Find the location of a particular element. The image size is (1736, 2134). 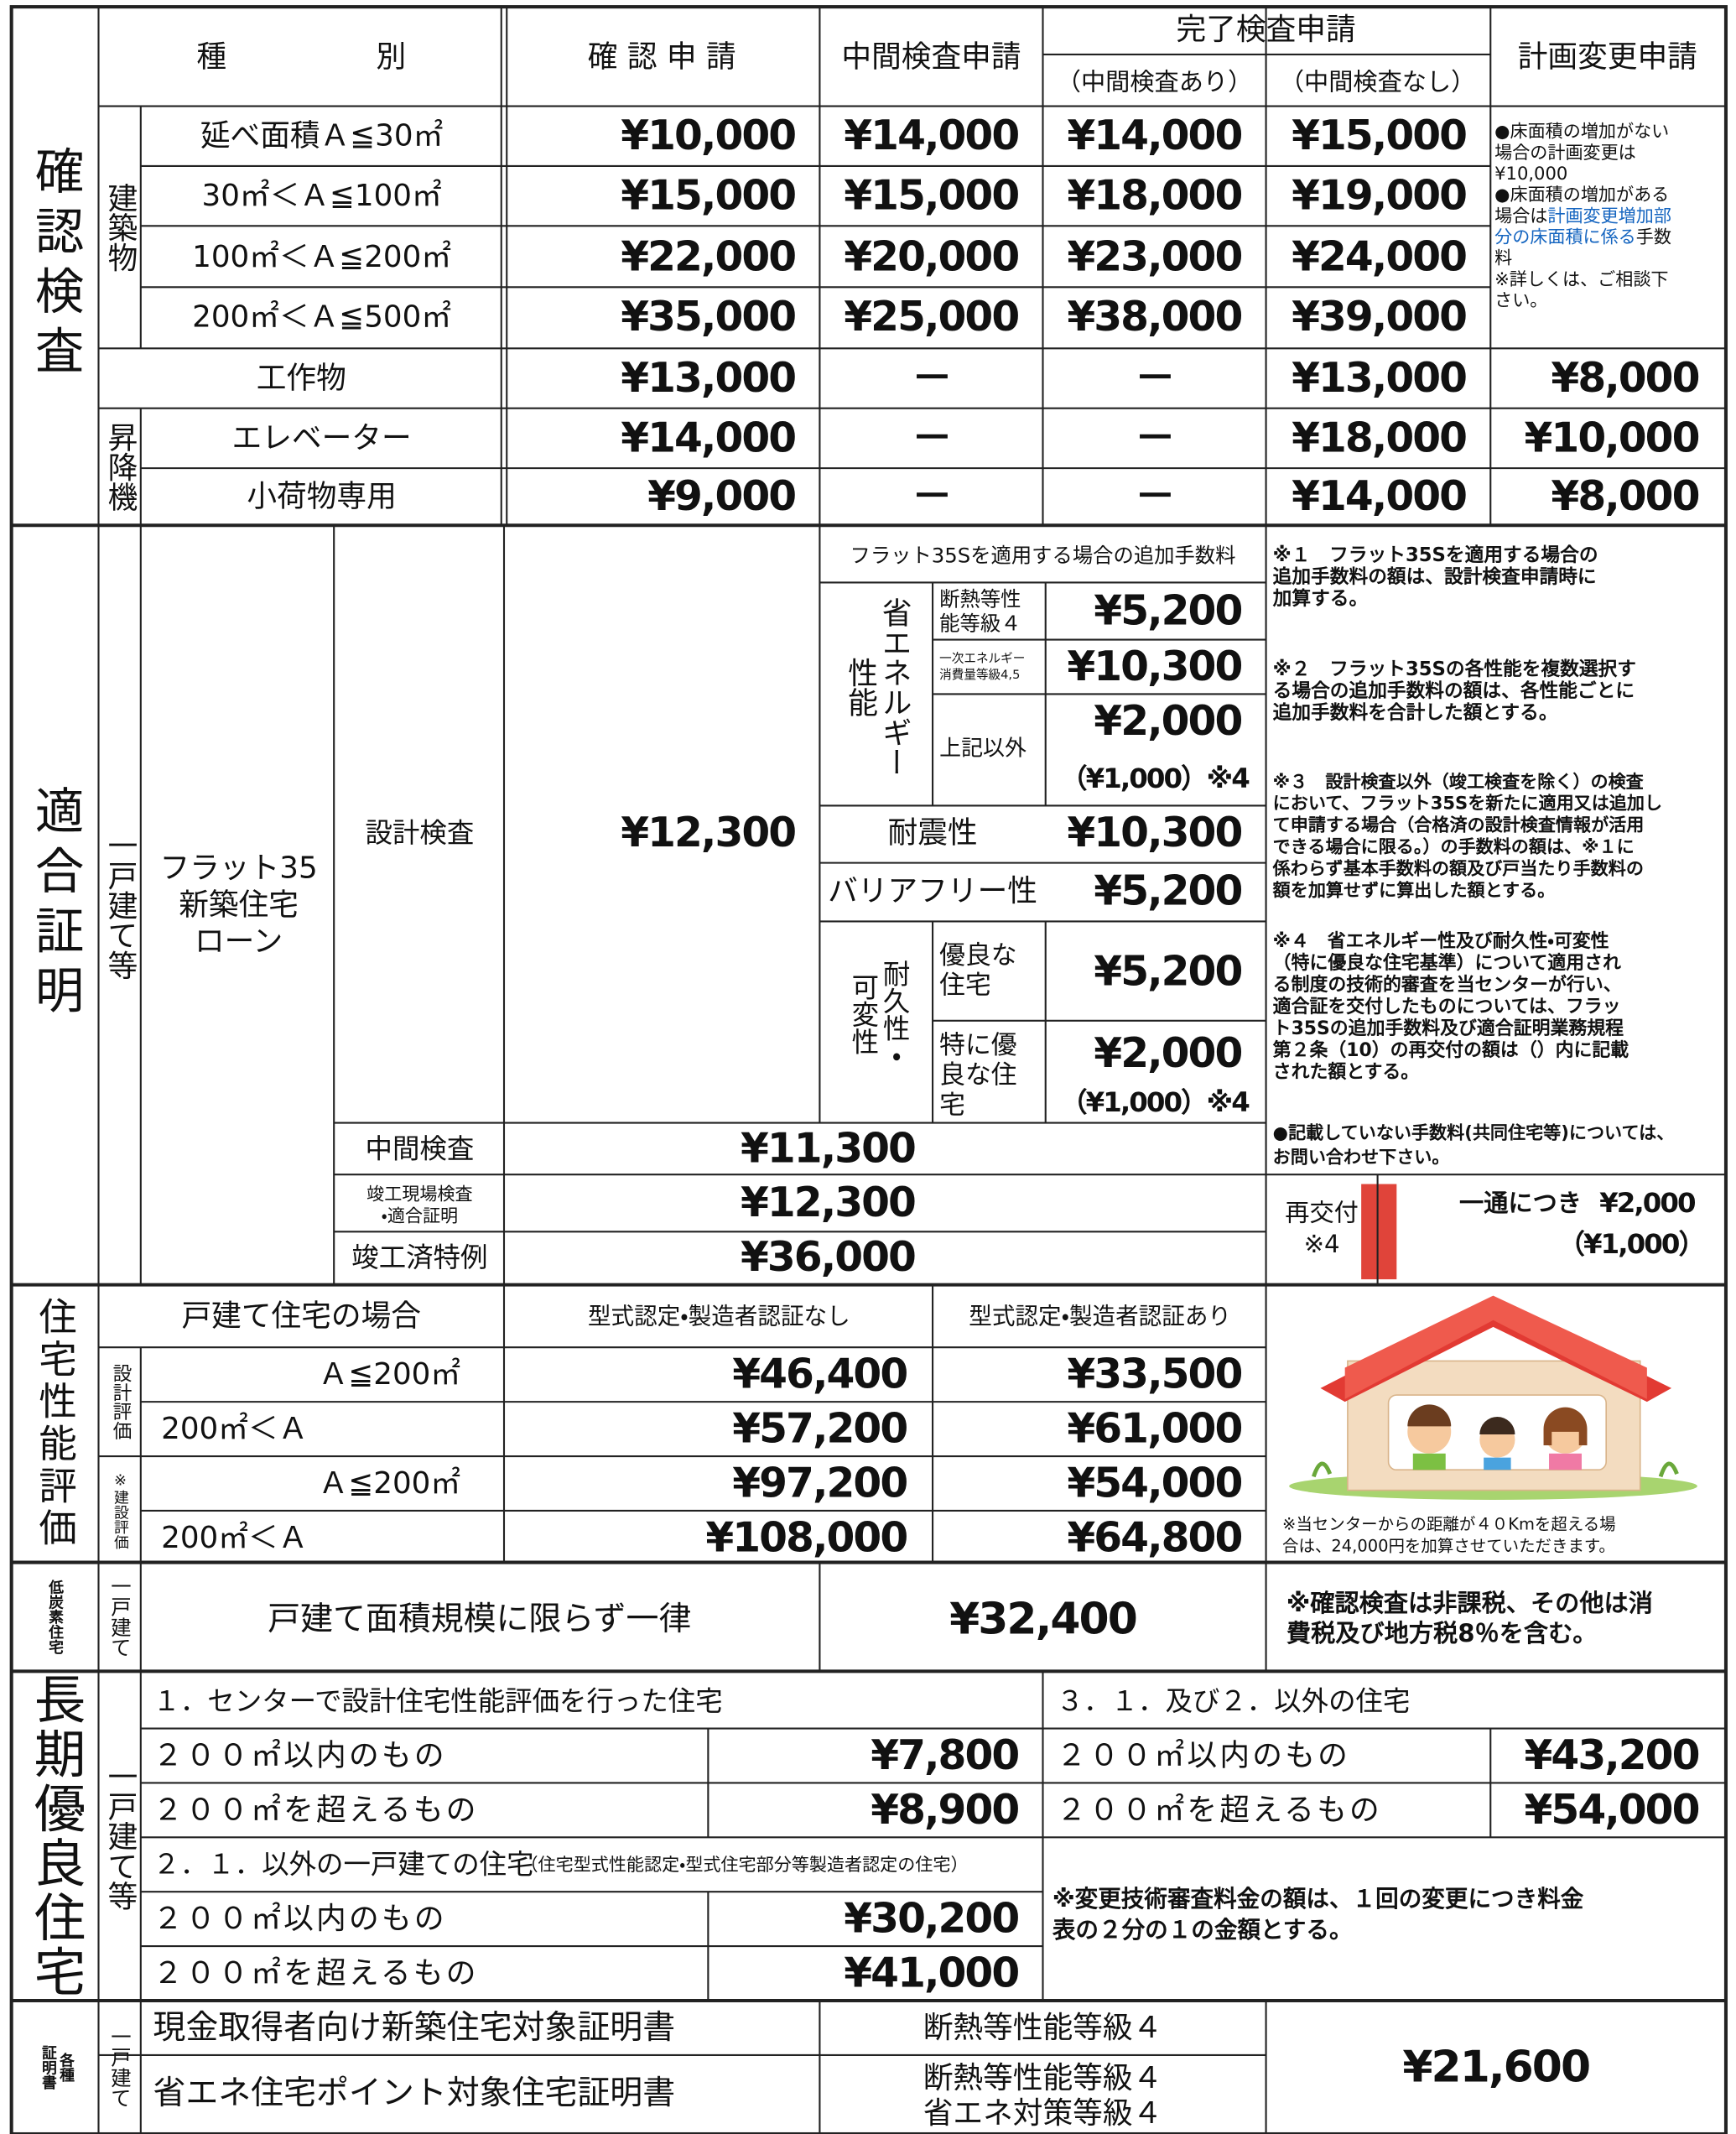

row-label: 再交付 is located at coordinates (1322, 1213).